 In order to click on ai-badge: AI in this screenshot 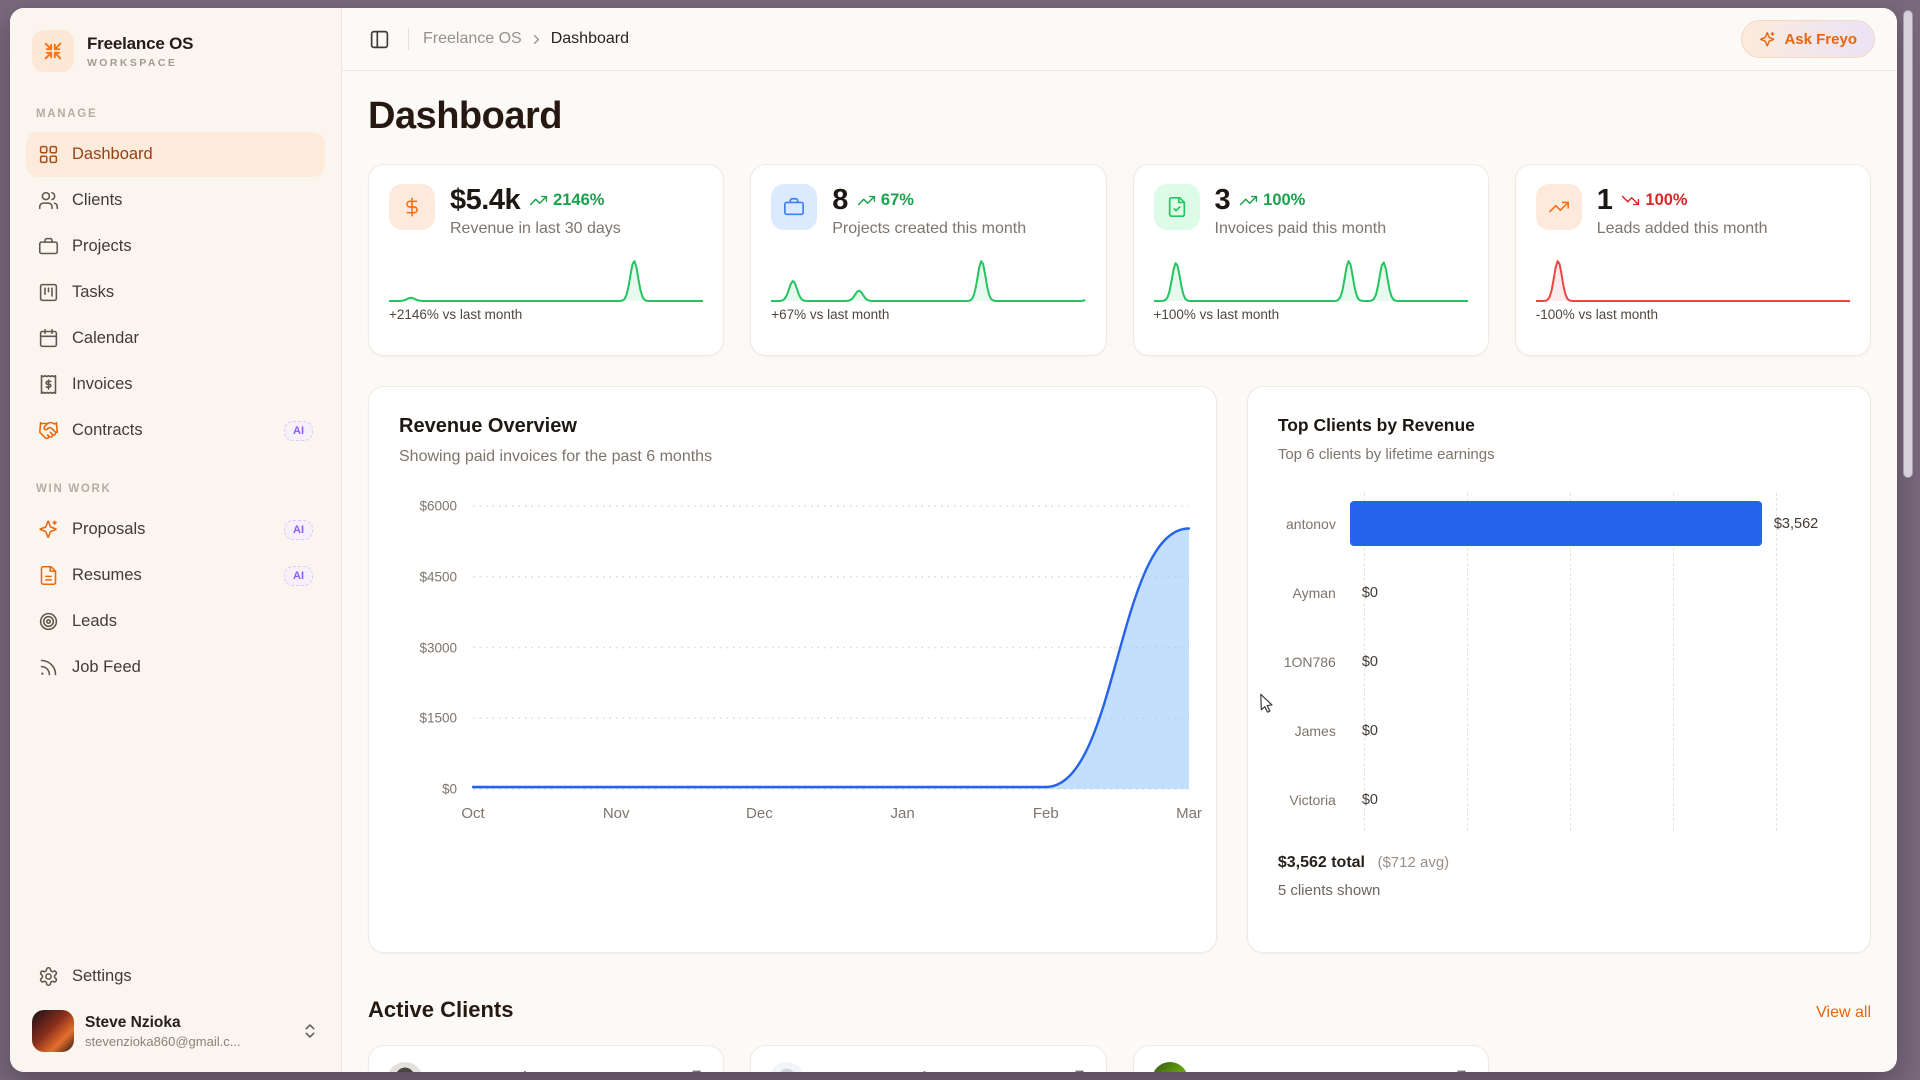, I will do `click(298, 430)`.